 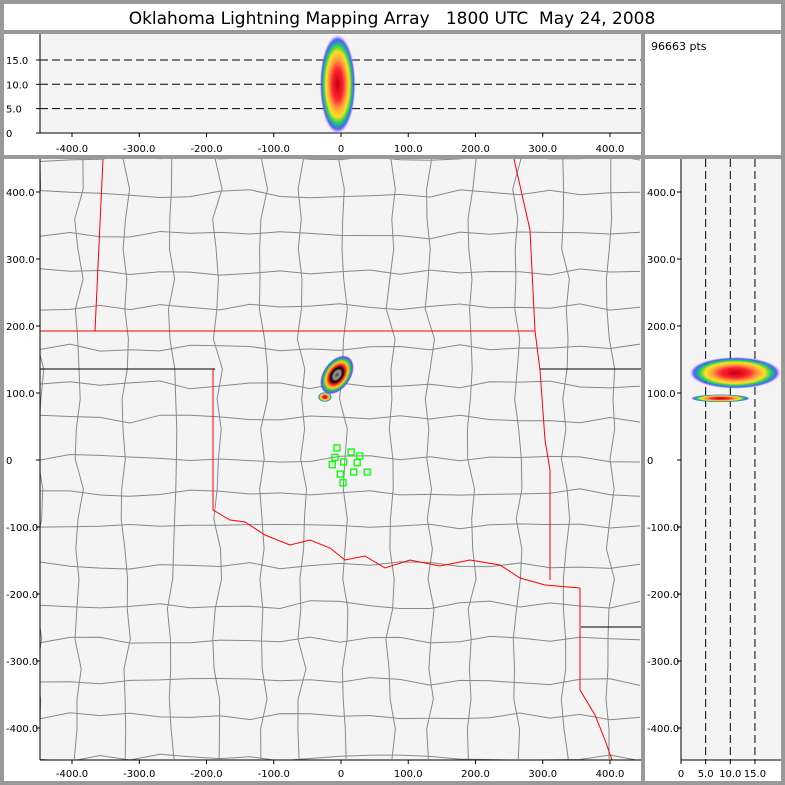 What do you see at coordinates (661, 327) in the screenshot?
I see `right-y-tick-label: 200.0` at bounding box center [661, 327].